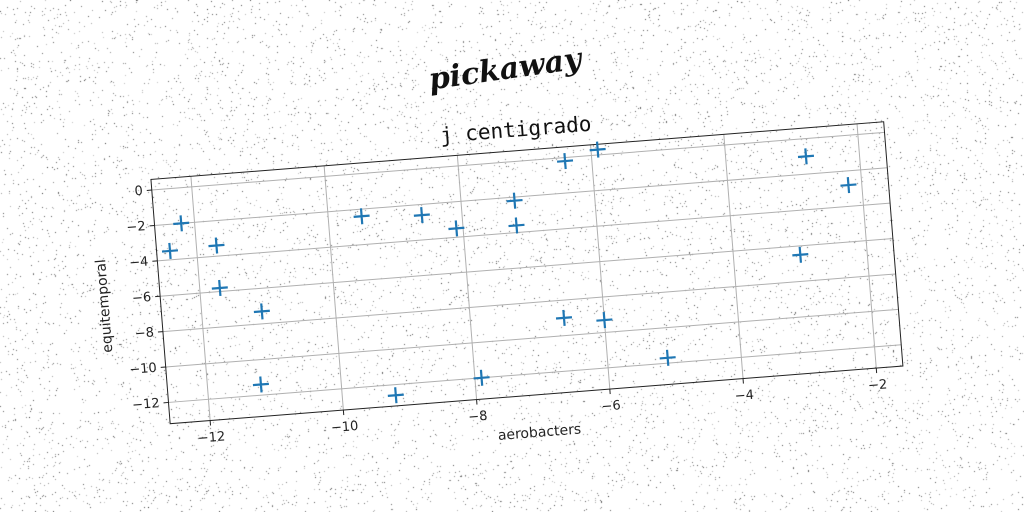 The image size is (1024, 512). What do you see at coordinates (146, 404) in the screenshot?
I see `y-tick-label: −12` at bounding box center [146, 404].